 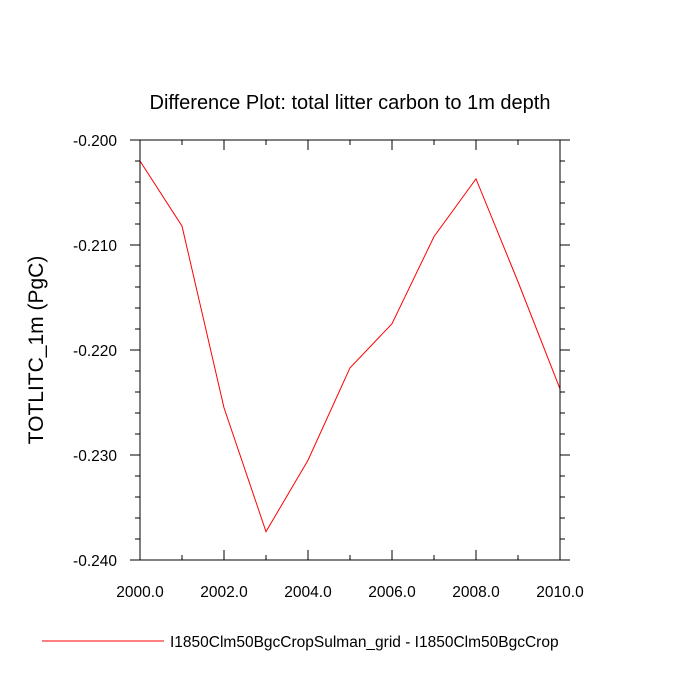 What do you see at coordinates (95, 141) in the screenshot?
I see `y-tick-label: -0.200` at bounding box center [95, 141].